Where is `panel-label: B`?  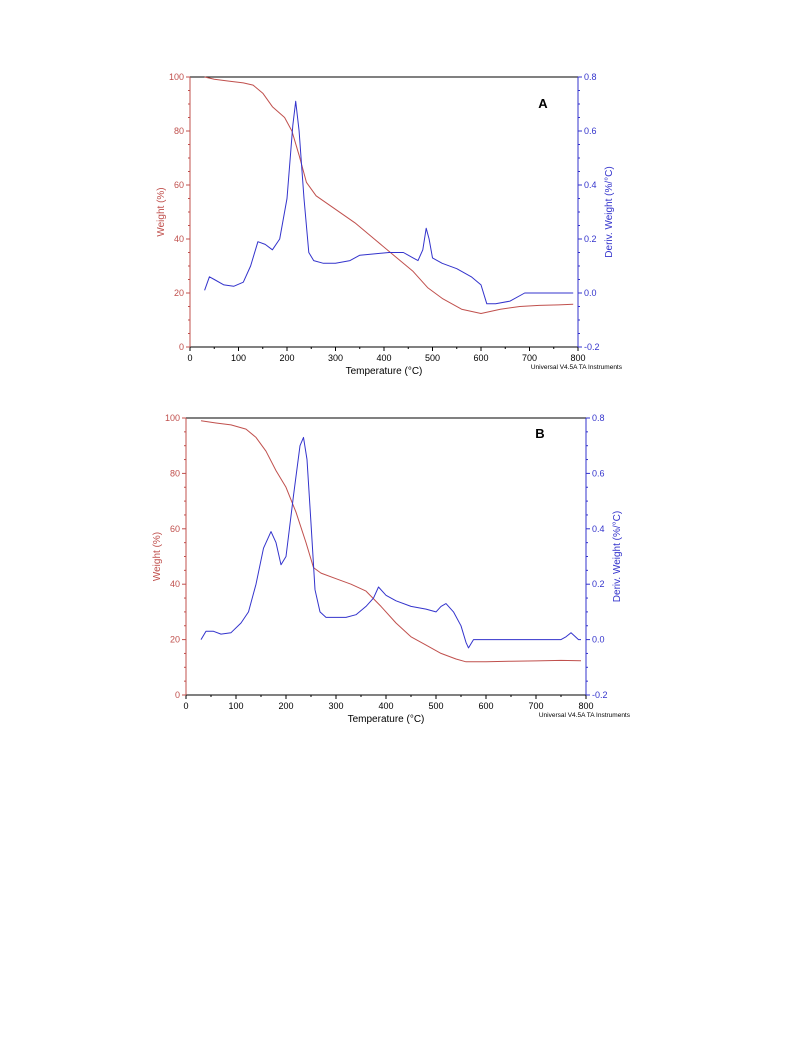 panel-label: B is located at coordinates (539, 433).